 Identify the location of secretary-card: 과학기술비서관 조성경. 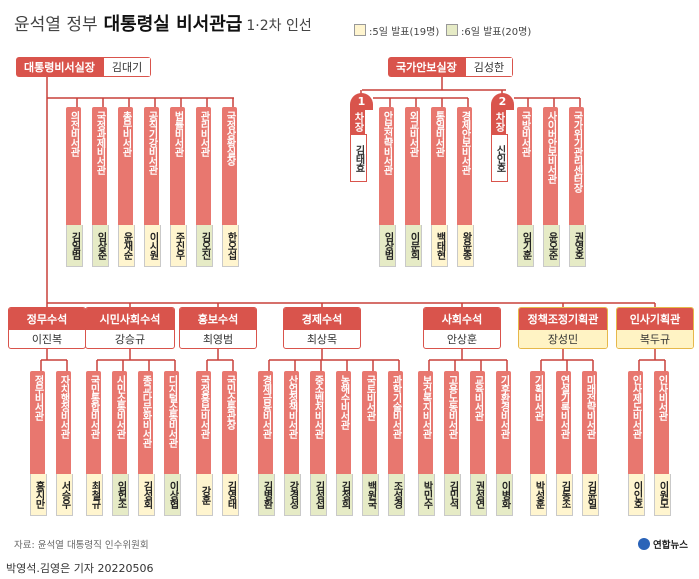
(399, 443).